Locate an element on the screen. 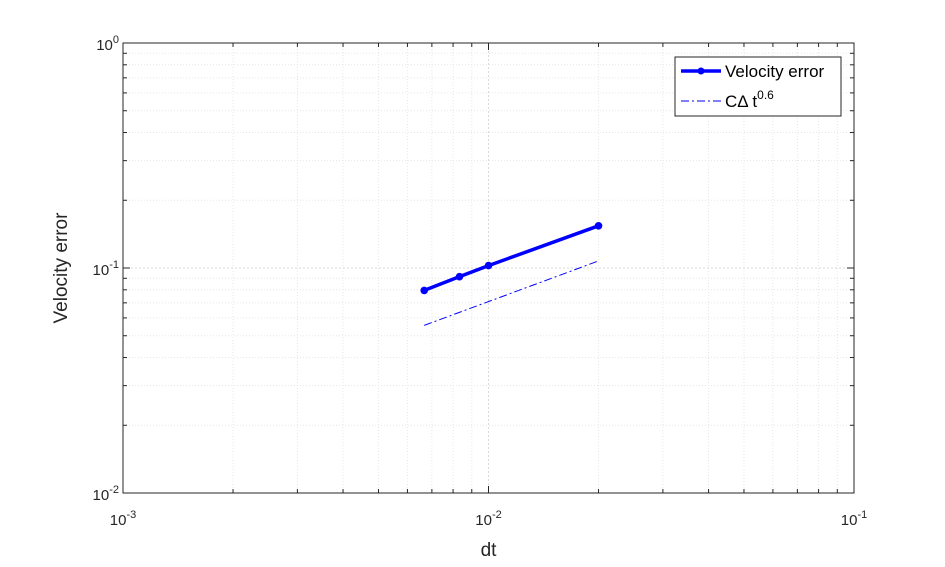 This screenshot has width=945, height=567. x-tick-label: 10⁻² is located at coordinates (488, 519).